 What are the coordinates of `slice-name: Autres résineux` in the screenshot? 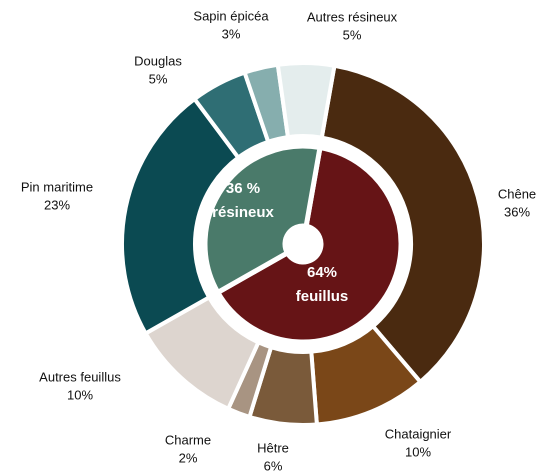 It's located at (352, 16).